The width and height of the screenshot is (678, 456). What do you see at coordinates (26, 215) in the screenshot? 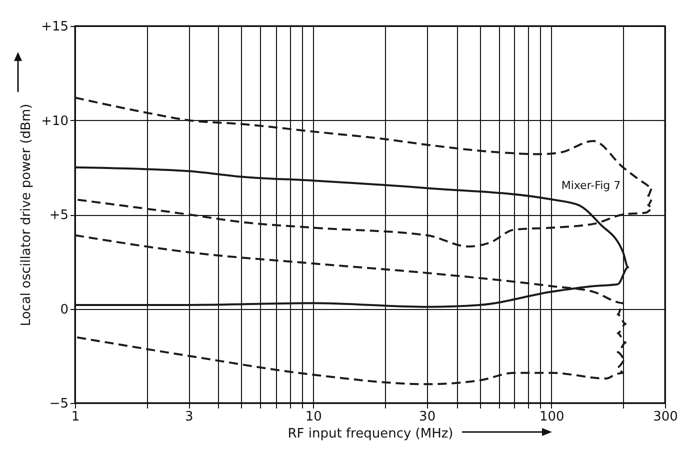
I see `y-axis-title: Local oscillator drive power (dBm)` at bounding box center [26, 215].